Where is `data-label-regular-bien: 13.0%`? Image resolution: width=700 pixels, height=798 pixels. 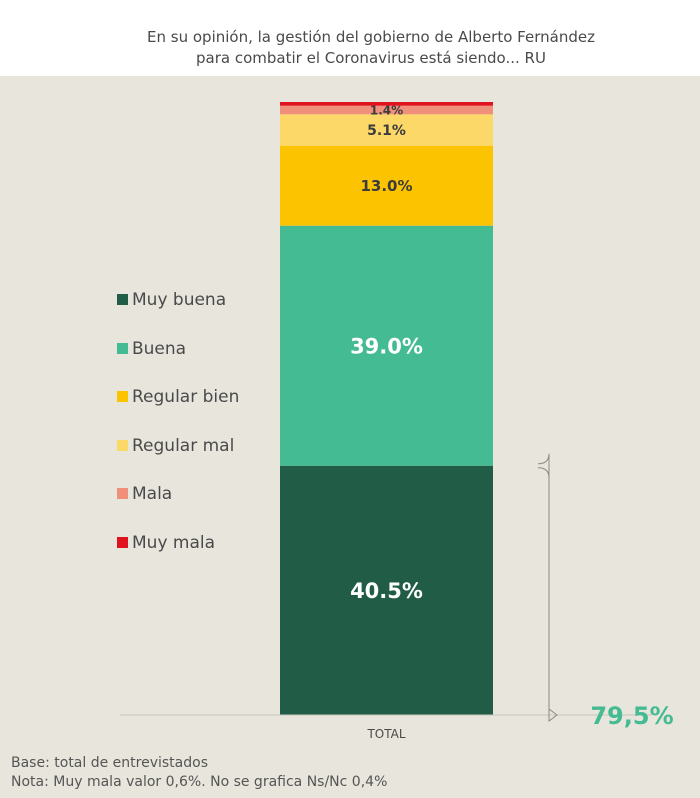 data-label-regular-bien: 13.0% is located at coordinates (386, 186).